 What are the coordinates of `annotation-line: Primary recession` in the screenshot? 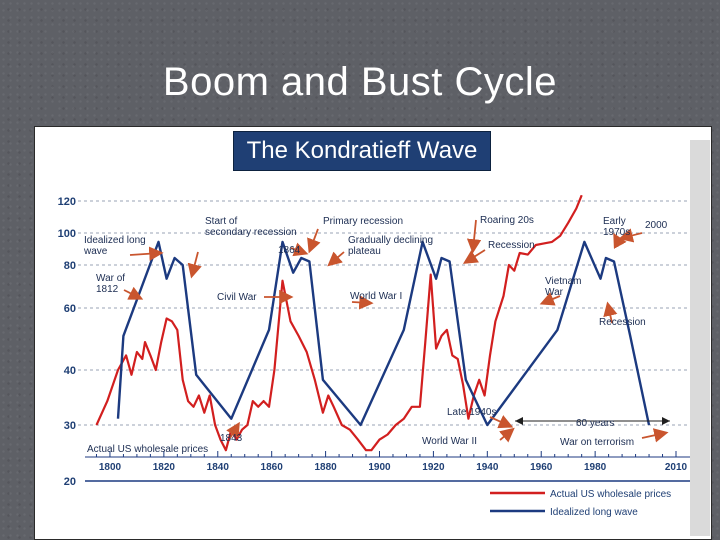 It's located at (363, 221).